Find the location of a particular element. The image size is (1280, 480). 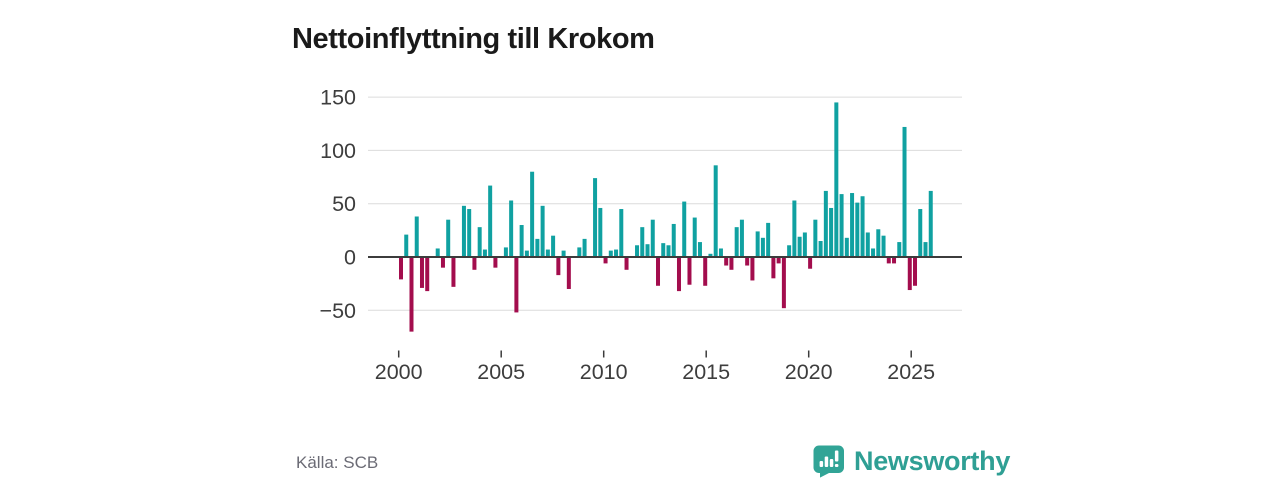

bar-q42 is located at coordinates (621, 233).